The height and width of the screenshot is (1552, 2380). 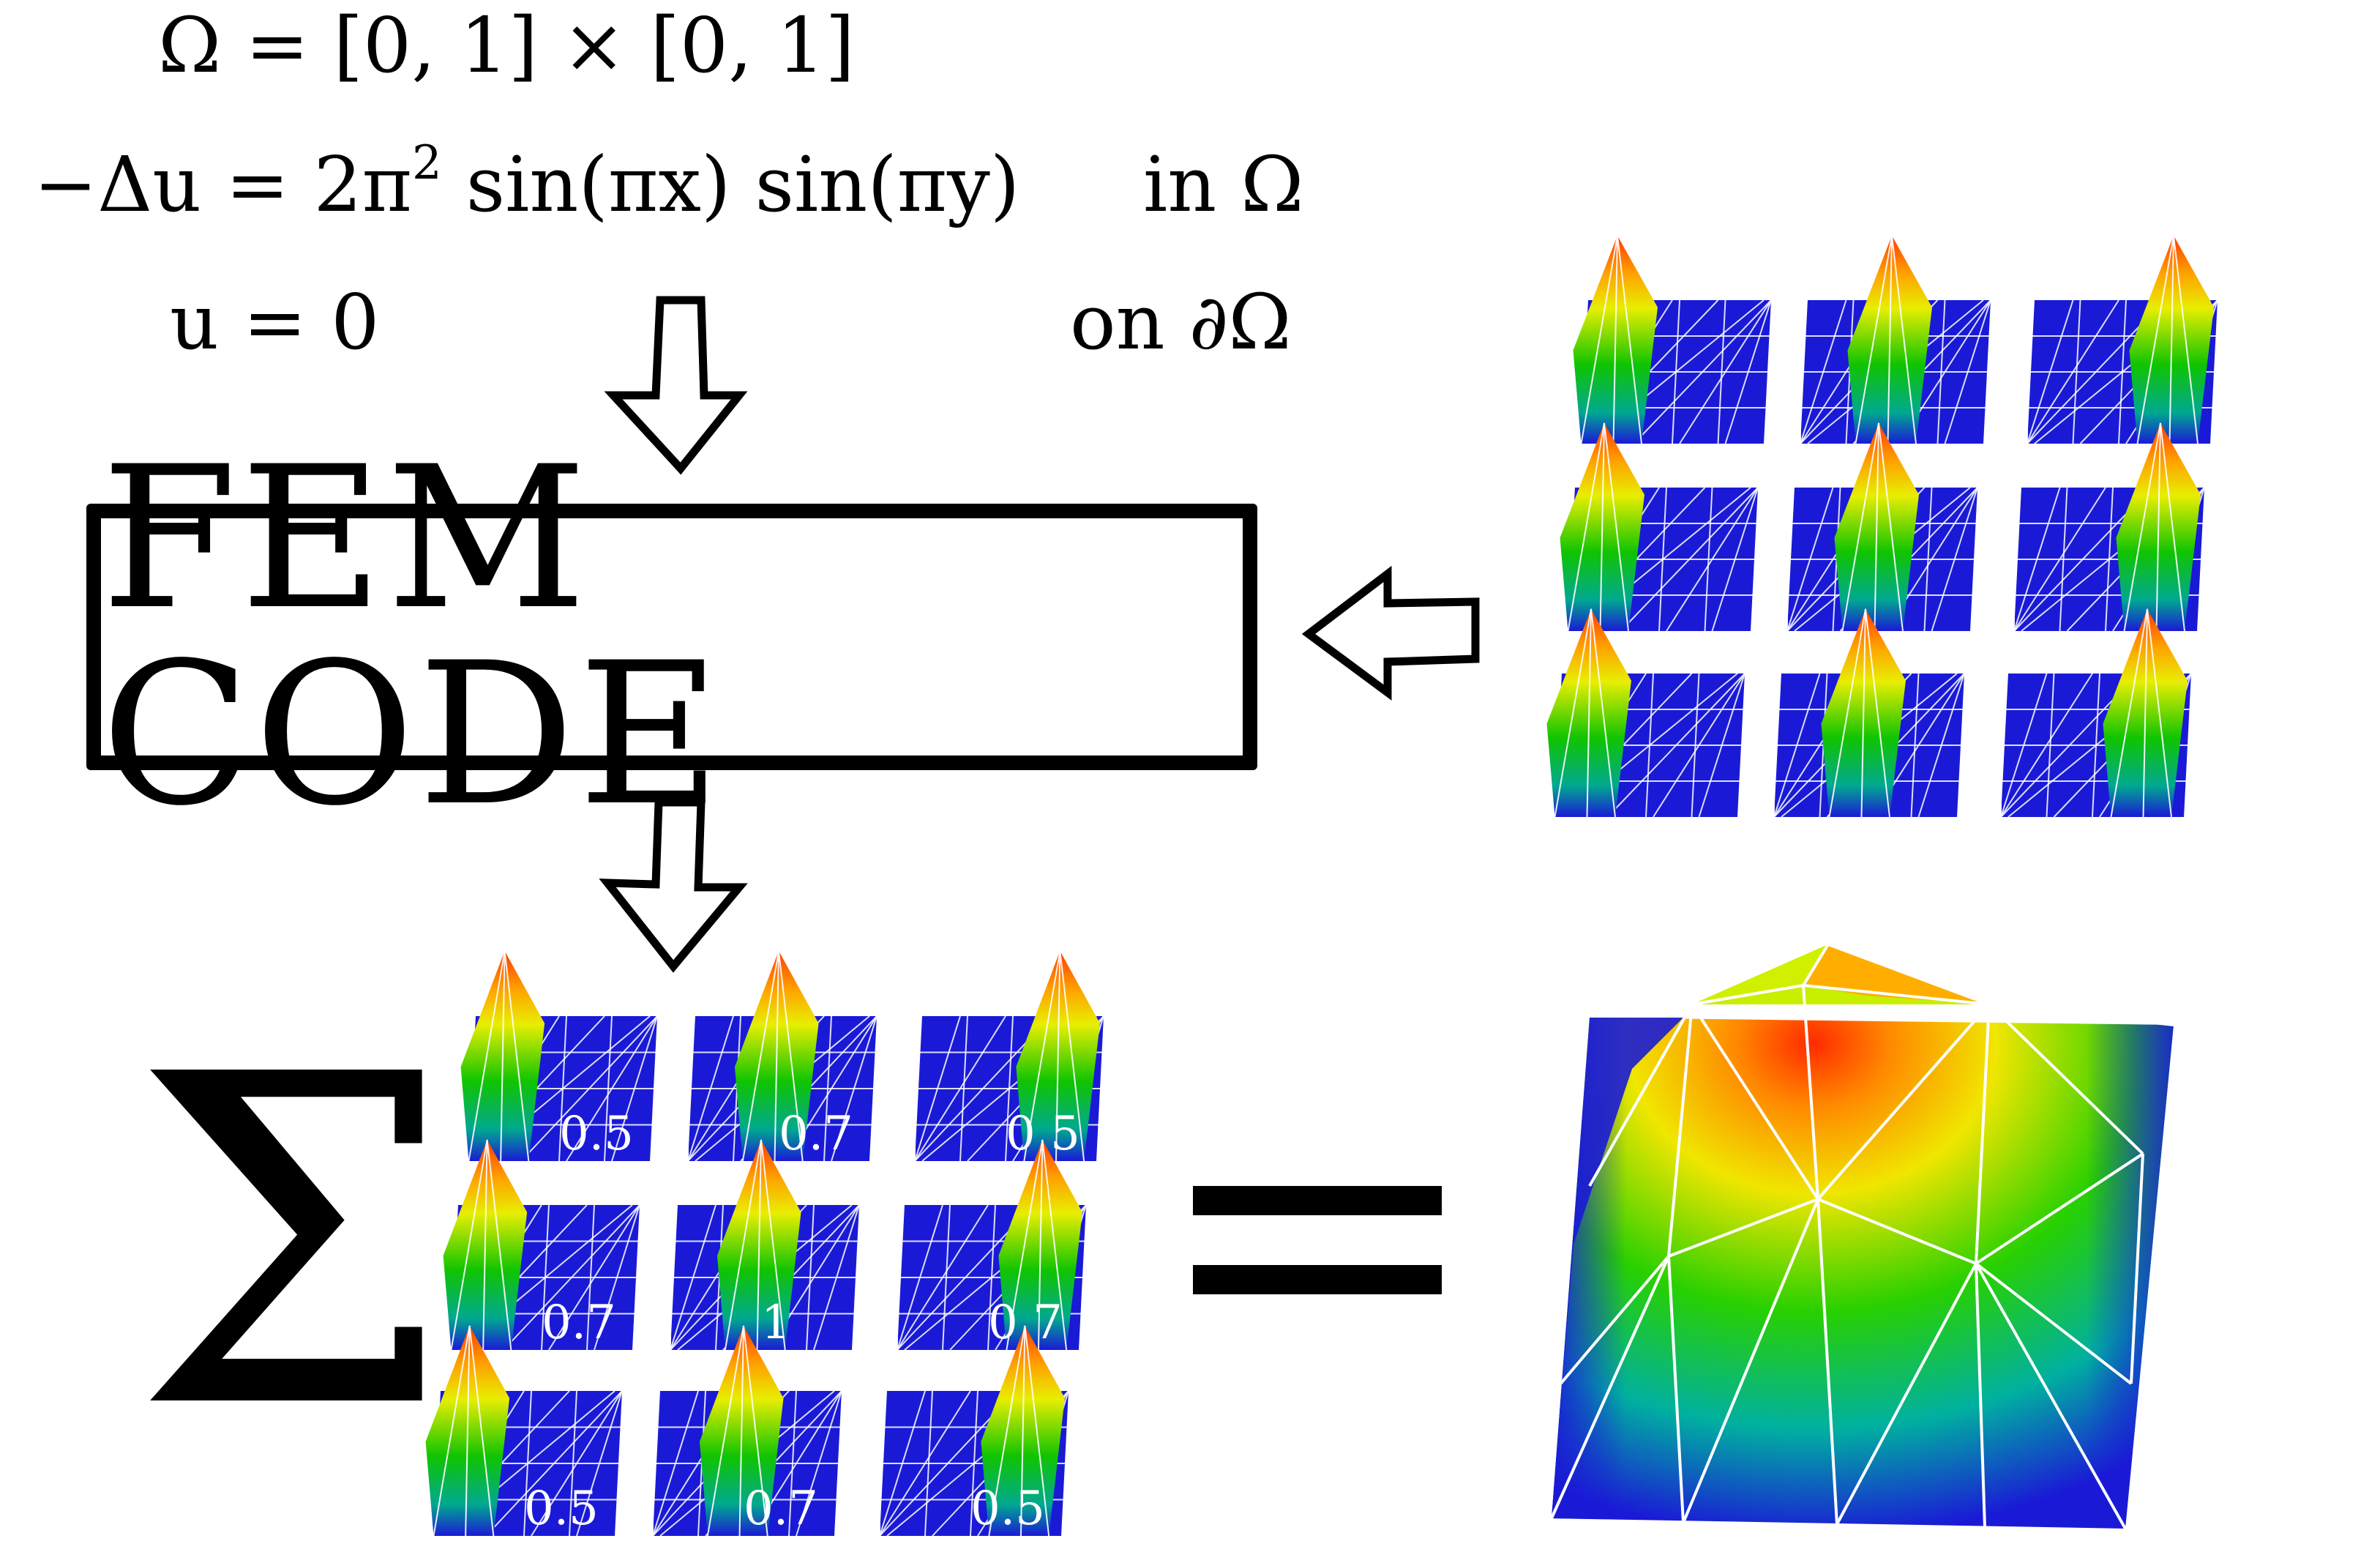 I want to click on fem-code-box: FEM CODE, so click(x=671, y=637).